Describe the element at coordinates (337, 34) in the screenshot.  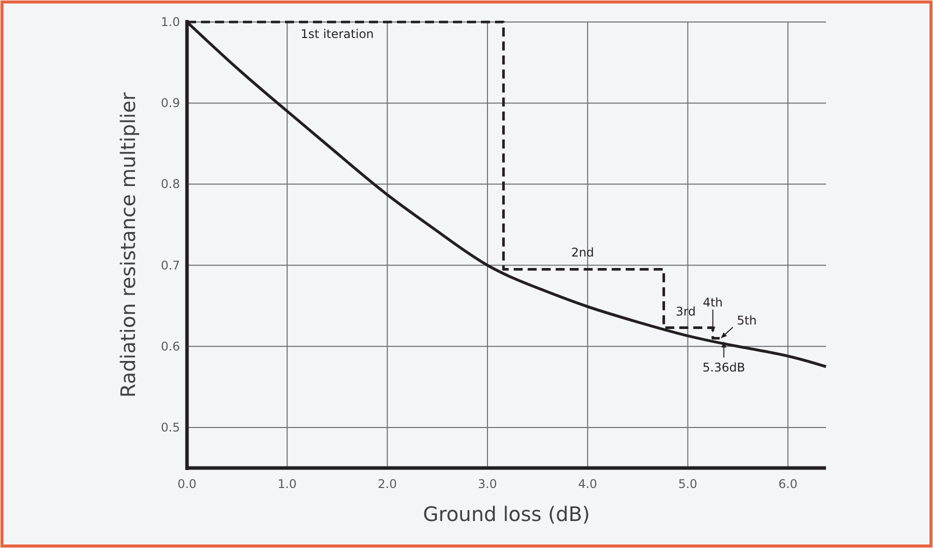
I see `annotation: 1st iteration` at that location.